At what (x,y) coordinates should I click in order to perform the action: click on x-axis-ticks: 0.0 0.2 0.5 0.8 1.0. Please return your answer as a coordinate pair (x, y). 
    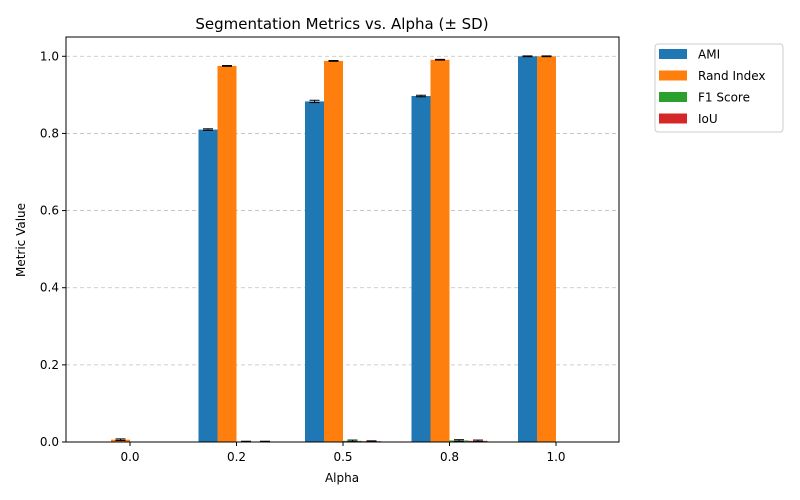
    Looking at the image, I should click on (343, 453).